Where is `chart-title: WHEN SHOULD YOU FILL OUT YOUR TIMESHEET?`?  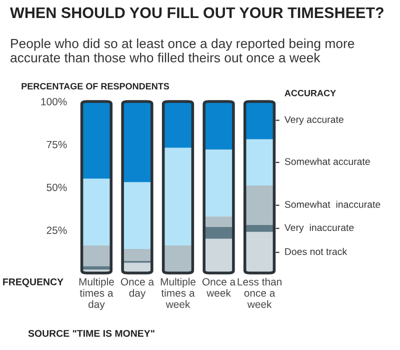
chart-title: WHEN SHOULD YOU FILL OUT YOUR TIMESHEET? is located at coordinates (197, 12).